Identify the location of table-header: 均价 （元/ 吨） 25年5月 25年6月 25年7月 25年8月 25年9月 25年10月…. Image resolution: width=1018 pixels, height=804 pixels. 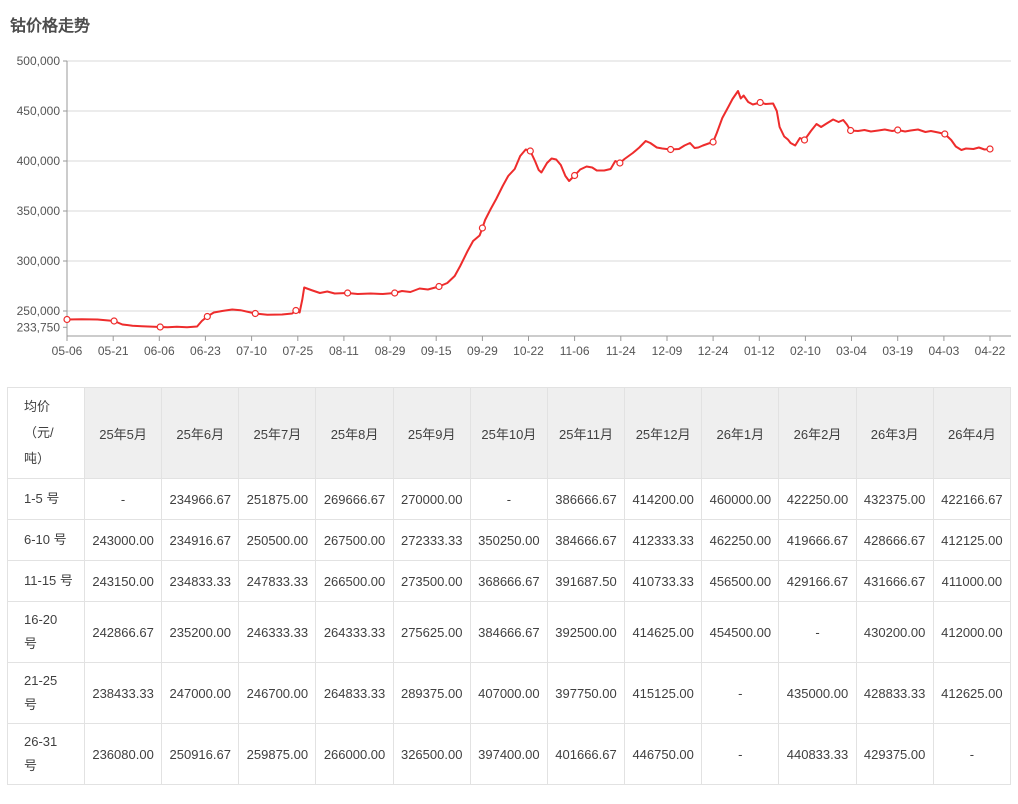
(509, 433).